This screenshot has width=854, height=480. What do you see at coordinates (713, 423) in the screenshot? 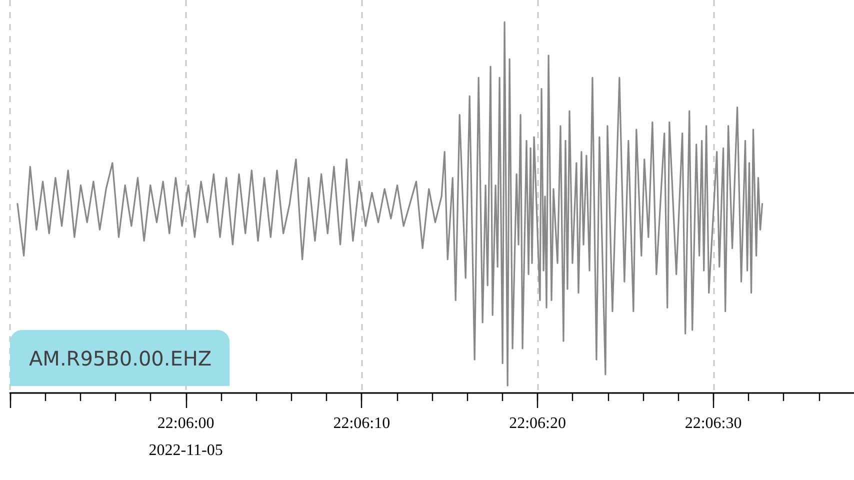
I see `x-tick-label: 22:06:30` at bounding box center [713, 423].